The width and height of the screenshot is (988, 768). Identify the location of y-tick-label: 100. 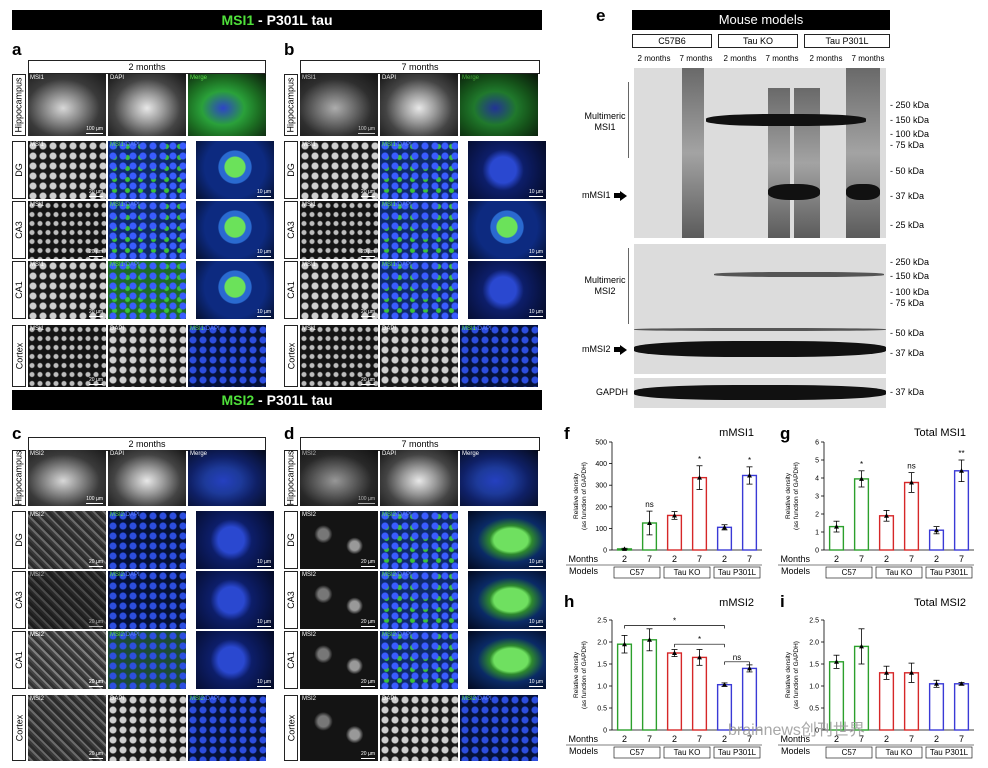
(601, 529).